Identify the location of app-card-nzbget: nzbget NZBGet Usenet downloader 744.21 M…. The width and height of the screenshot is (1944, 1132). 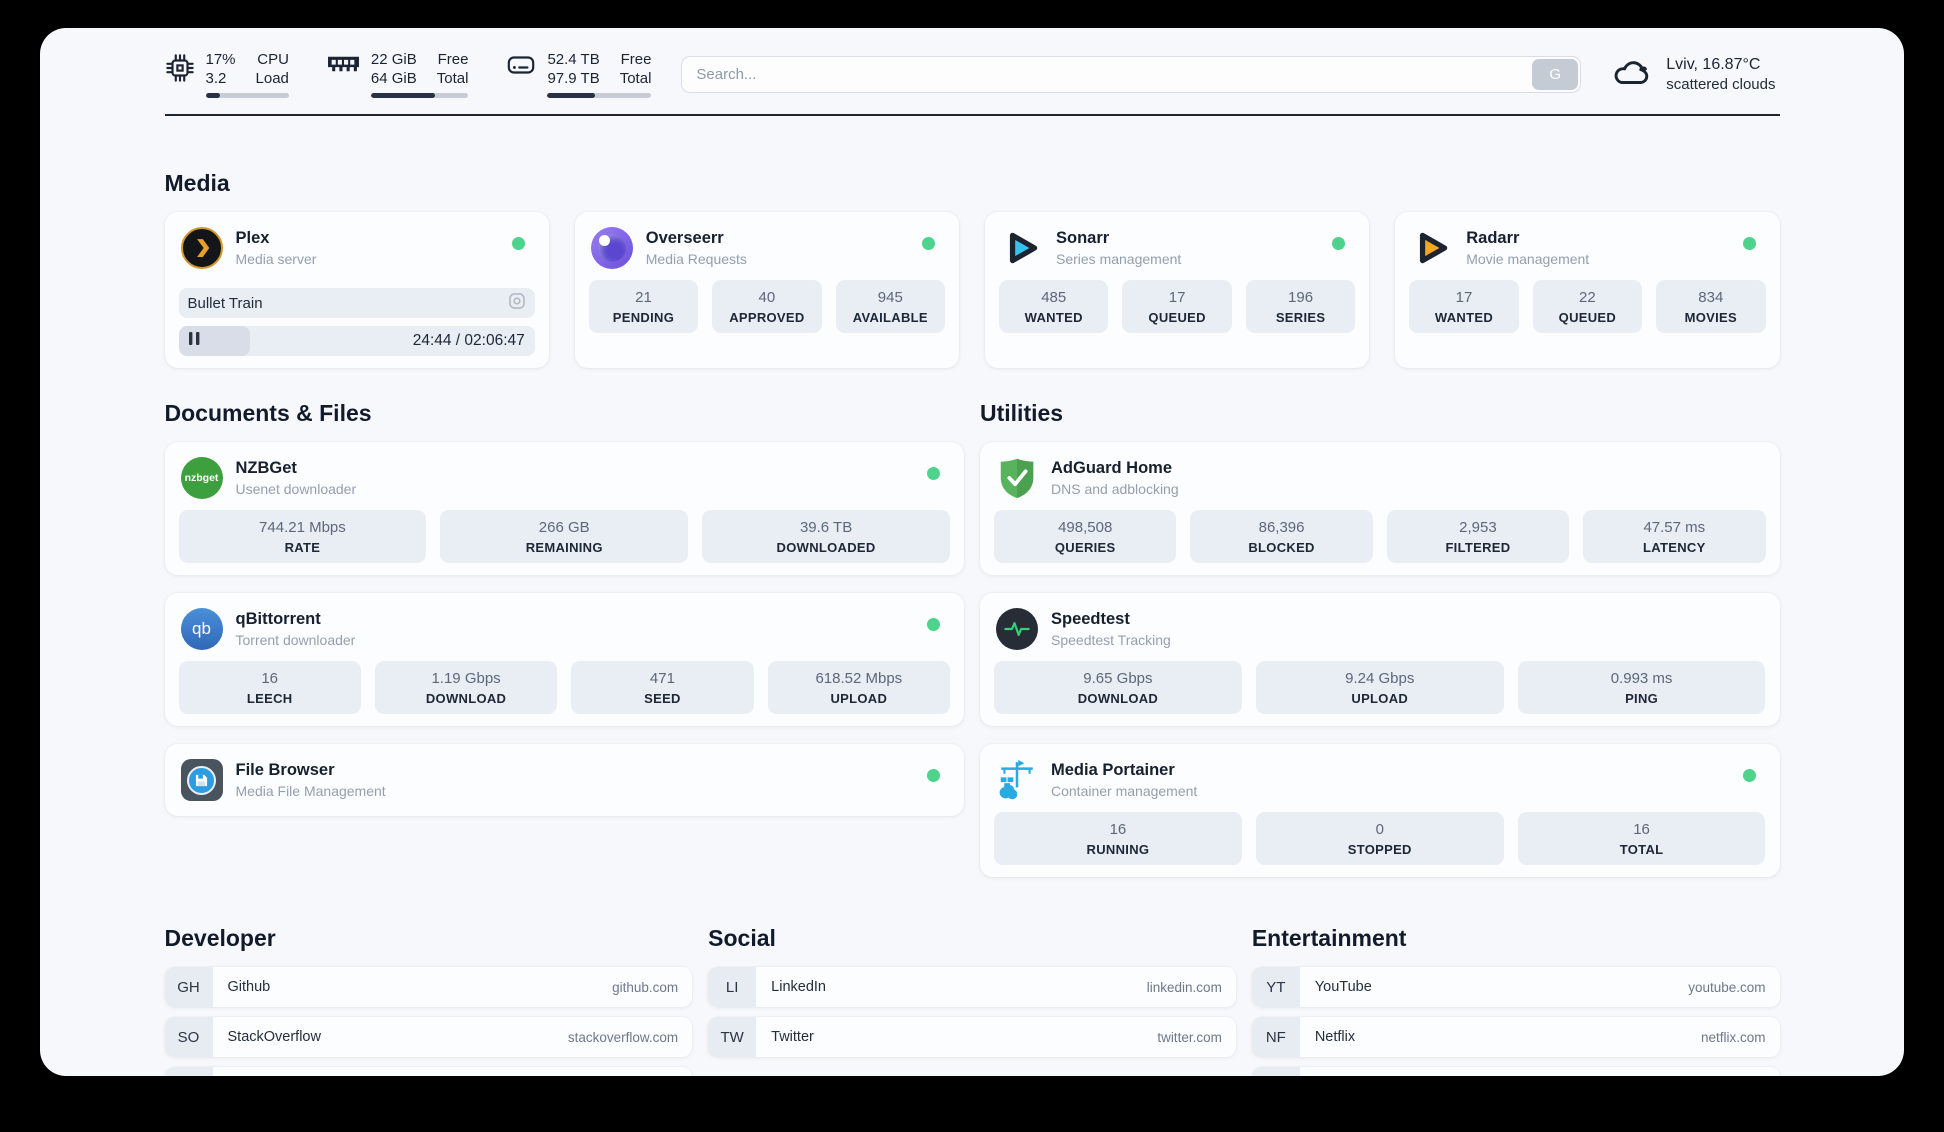
(564, 508).